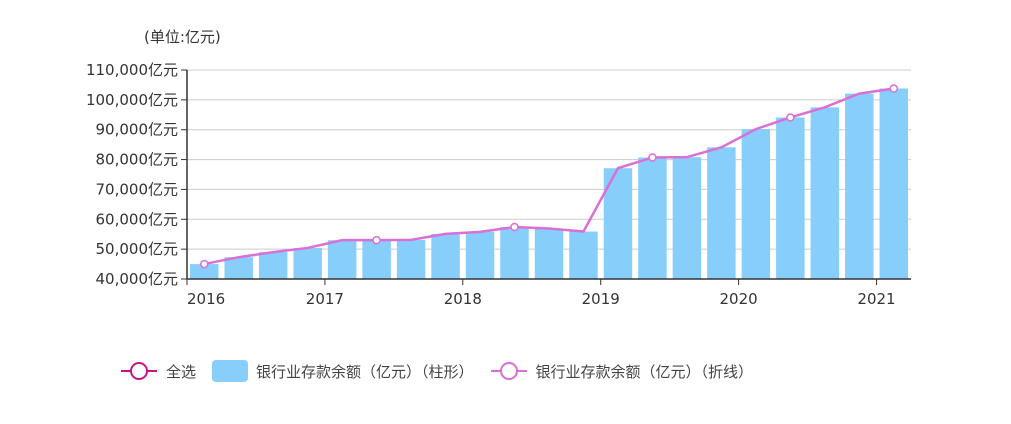 The image size is (1011, 424). Describe the element at coordinates (137, 160) in the screenshot. I see `y-tick-label: 80,000亿元` at that location.